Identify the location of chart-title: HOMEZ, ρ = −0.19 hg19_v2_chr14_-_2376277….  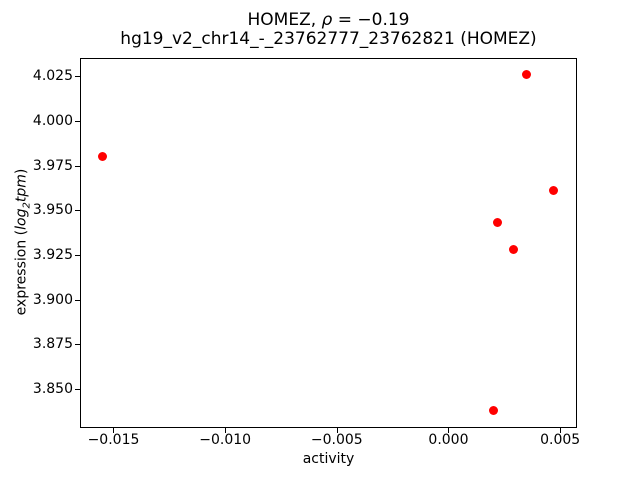
(328, 29).